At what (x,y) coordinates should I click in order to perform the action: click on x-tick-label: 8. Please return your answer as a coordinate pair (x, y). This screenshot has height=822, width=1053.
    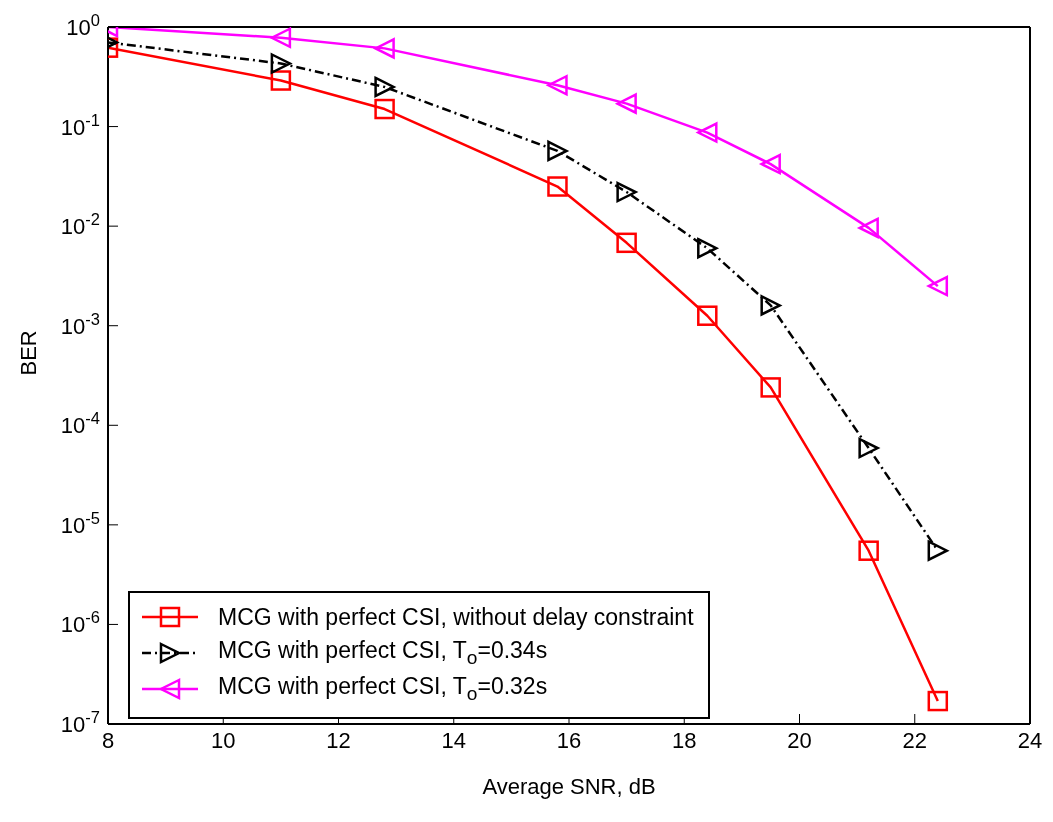
    Looking at the image, I should click on (108, 740).